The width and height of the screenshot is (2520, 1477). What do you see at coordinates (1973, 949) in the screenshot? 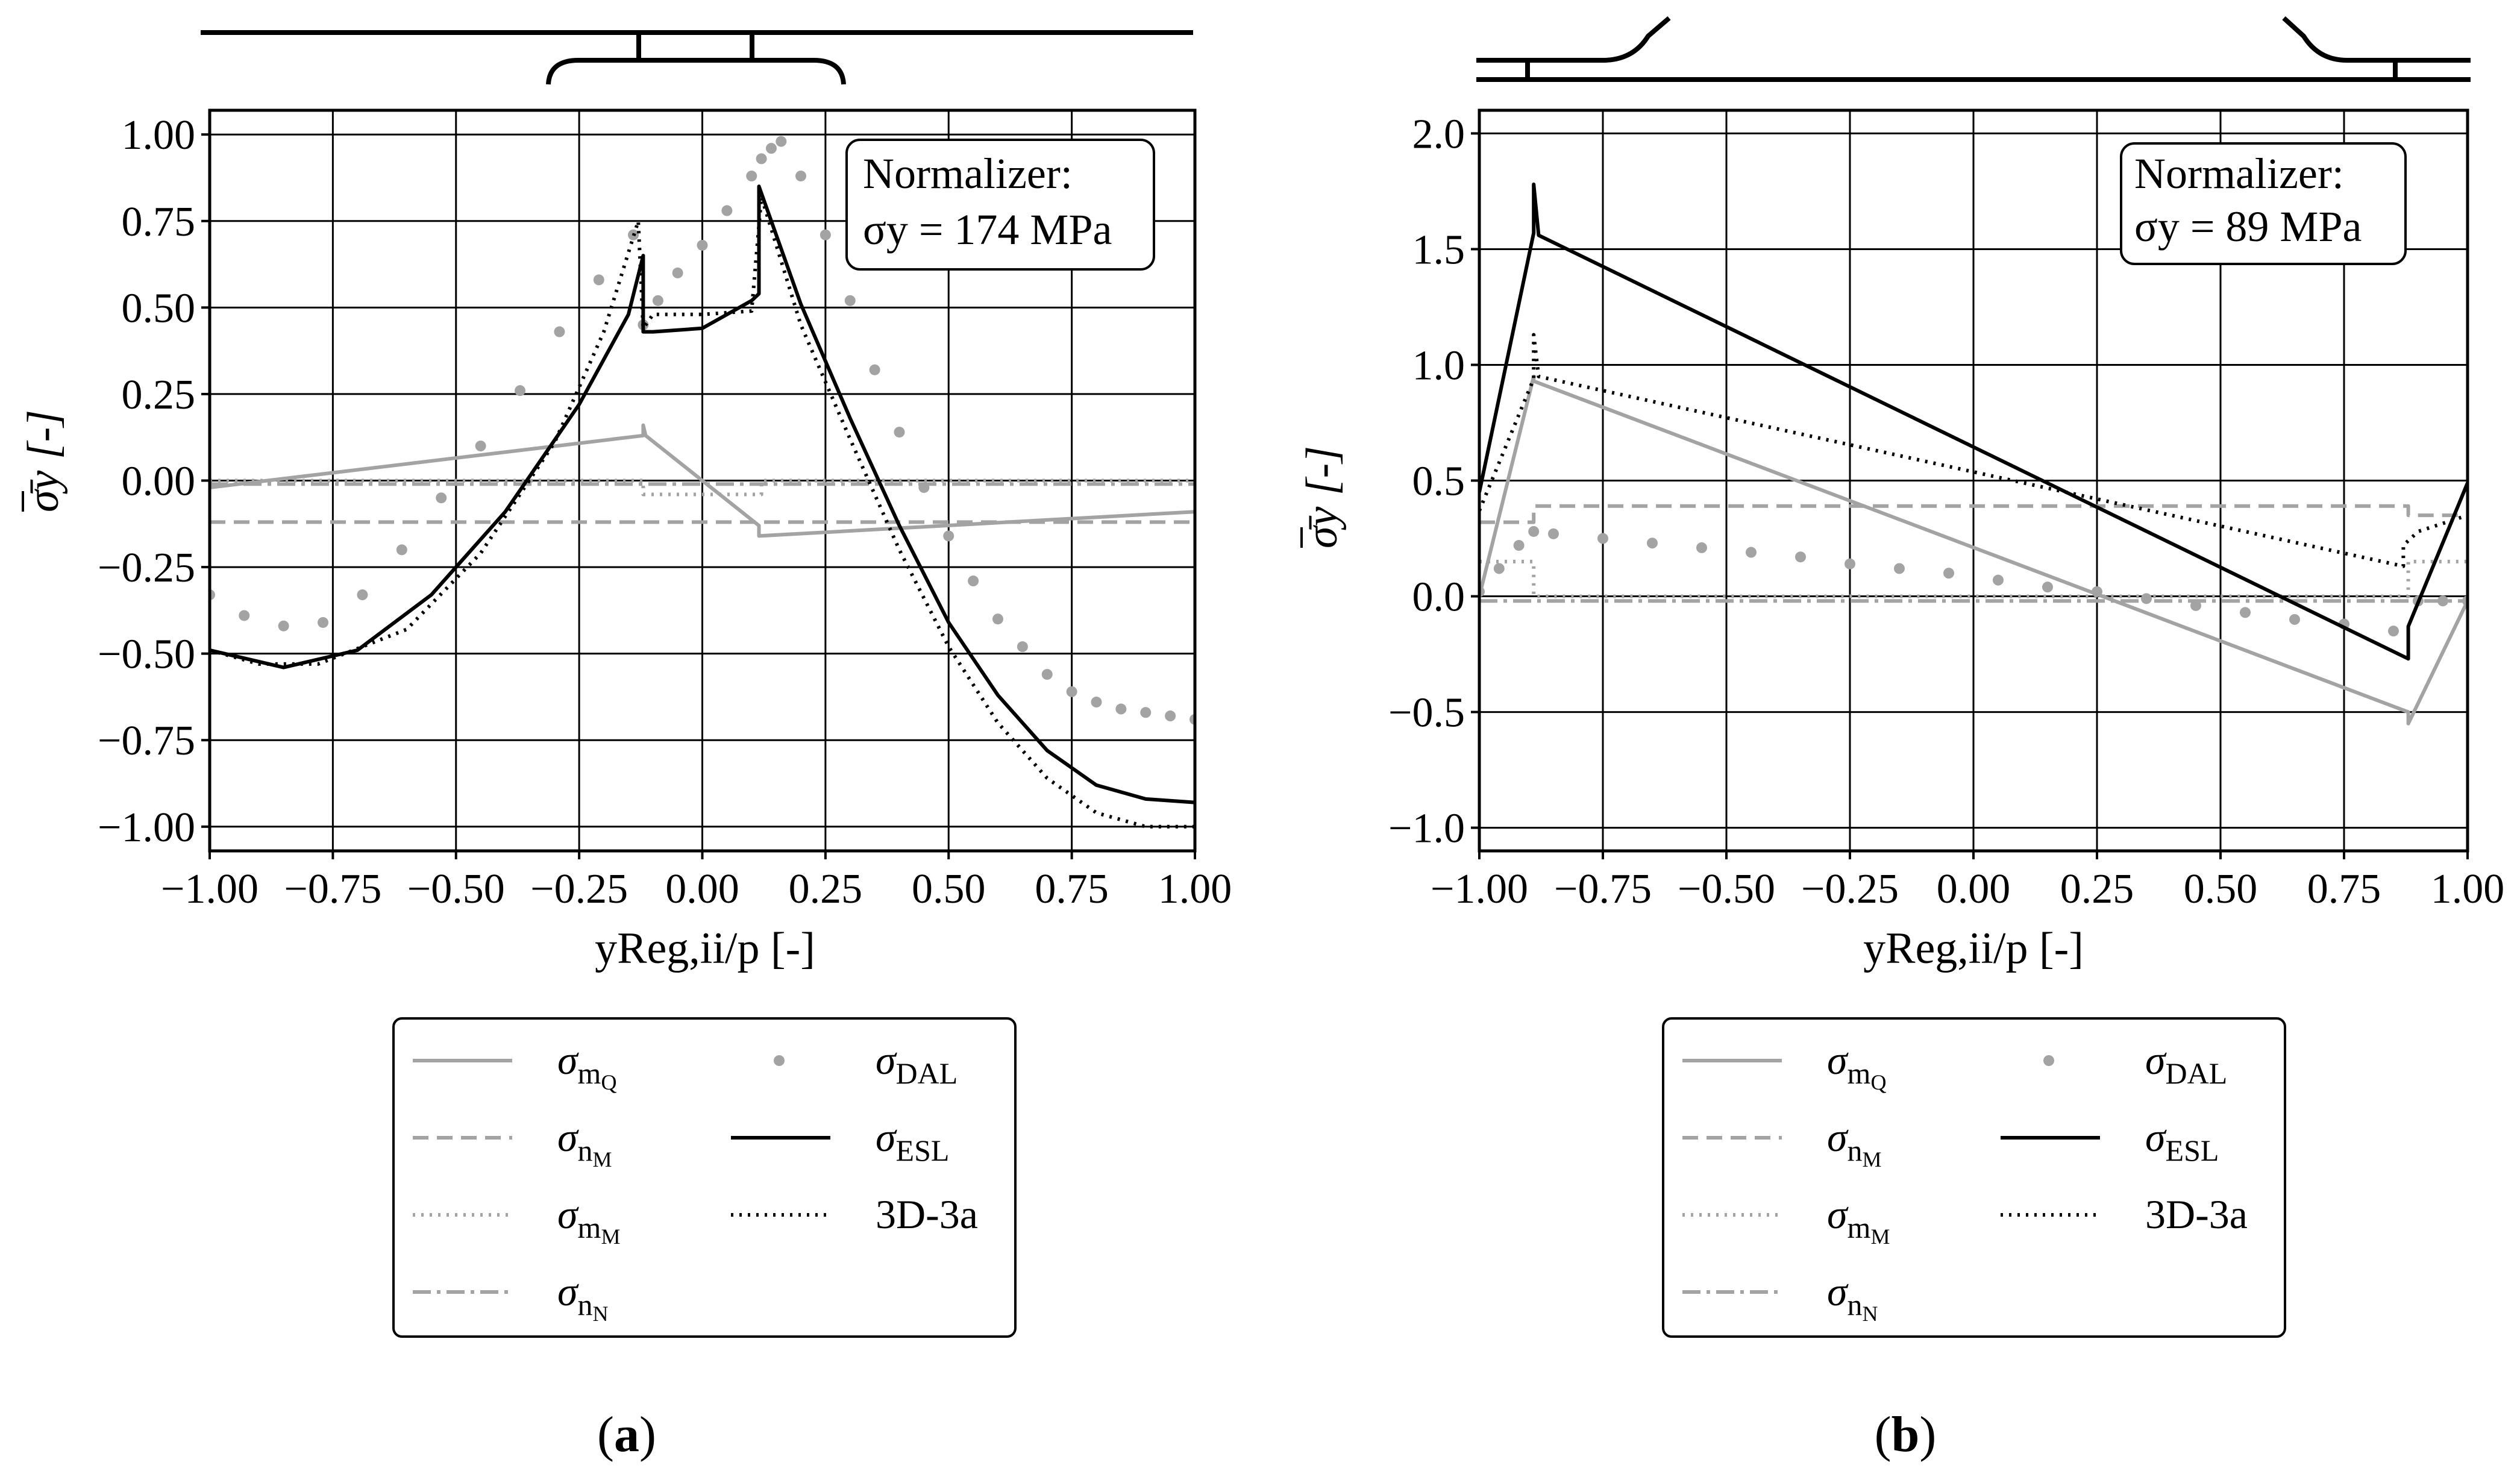
I see `x-axis-label-b: yReg,ii/p [-]` at bounding box center [1973, 949].